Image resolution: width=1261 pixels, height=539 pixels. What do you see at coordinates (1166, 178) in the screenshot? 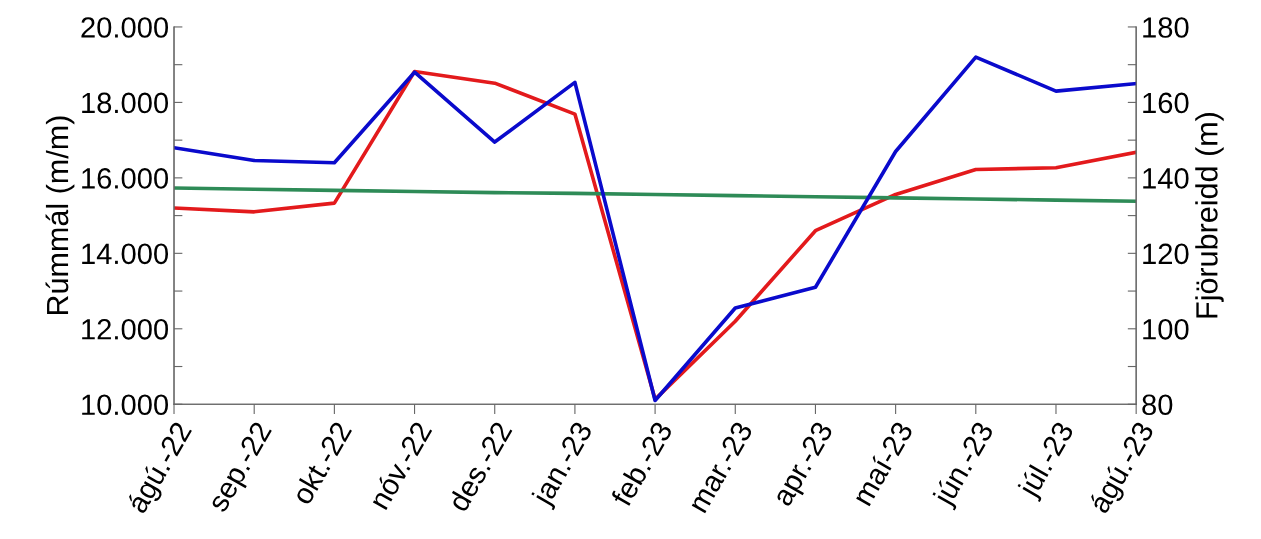
I see `y2-tick-label: 140` at bounding box center [1166, 178].